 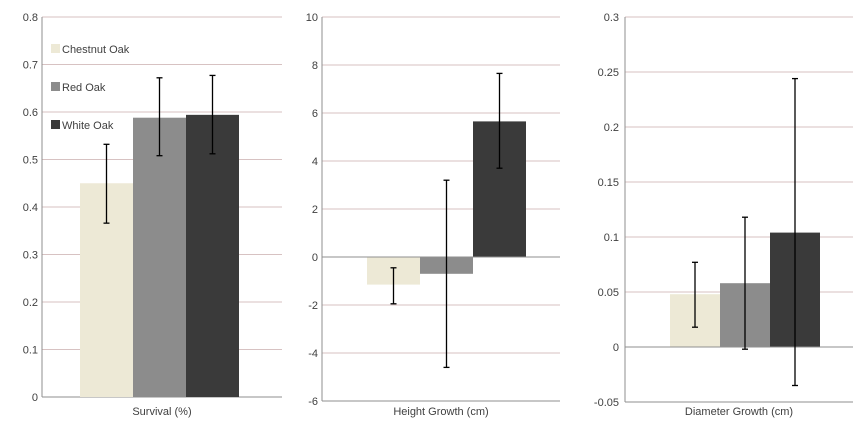 I want to click on y-tick-label: 6, so click(x=315, y=114).